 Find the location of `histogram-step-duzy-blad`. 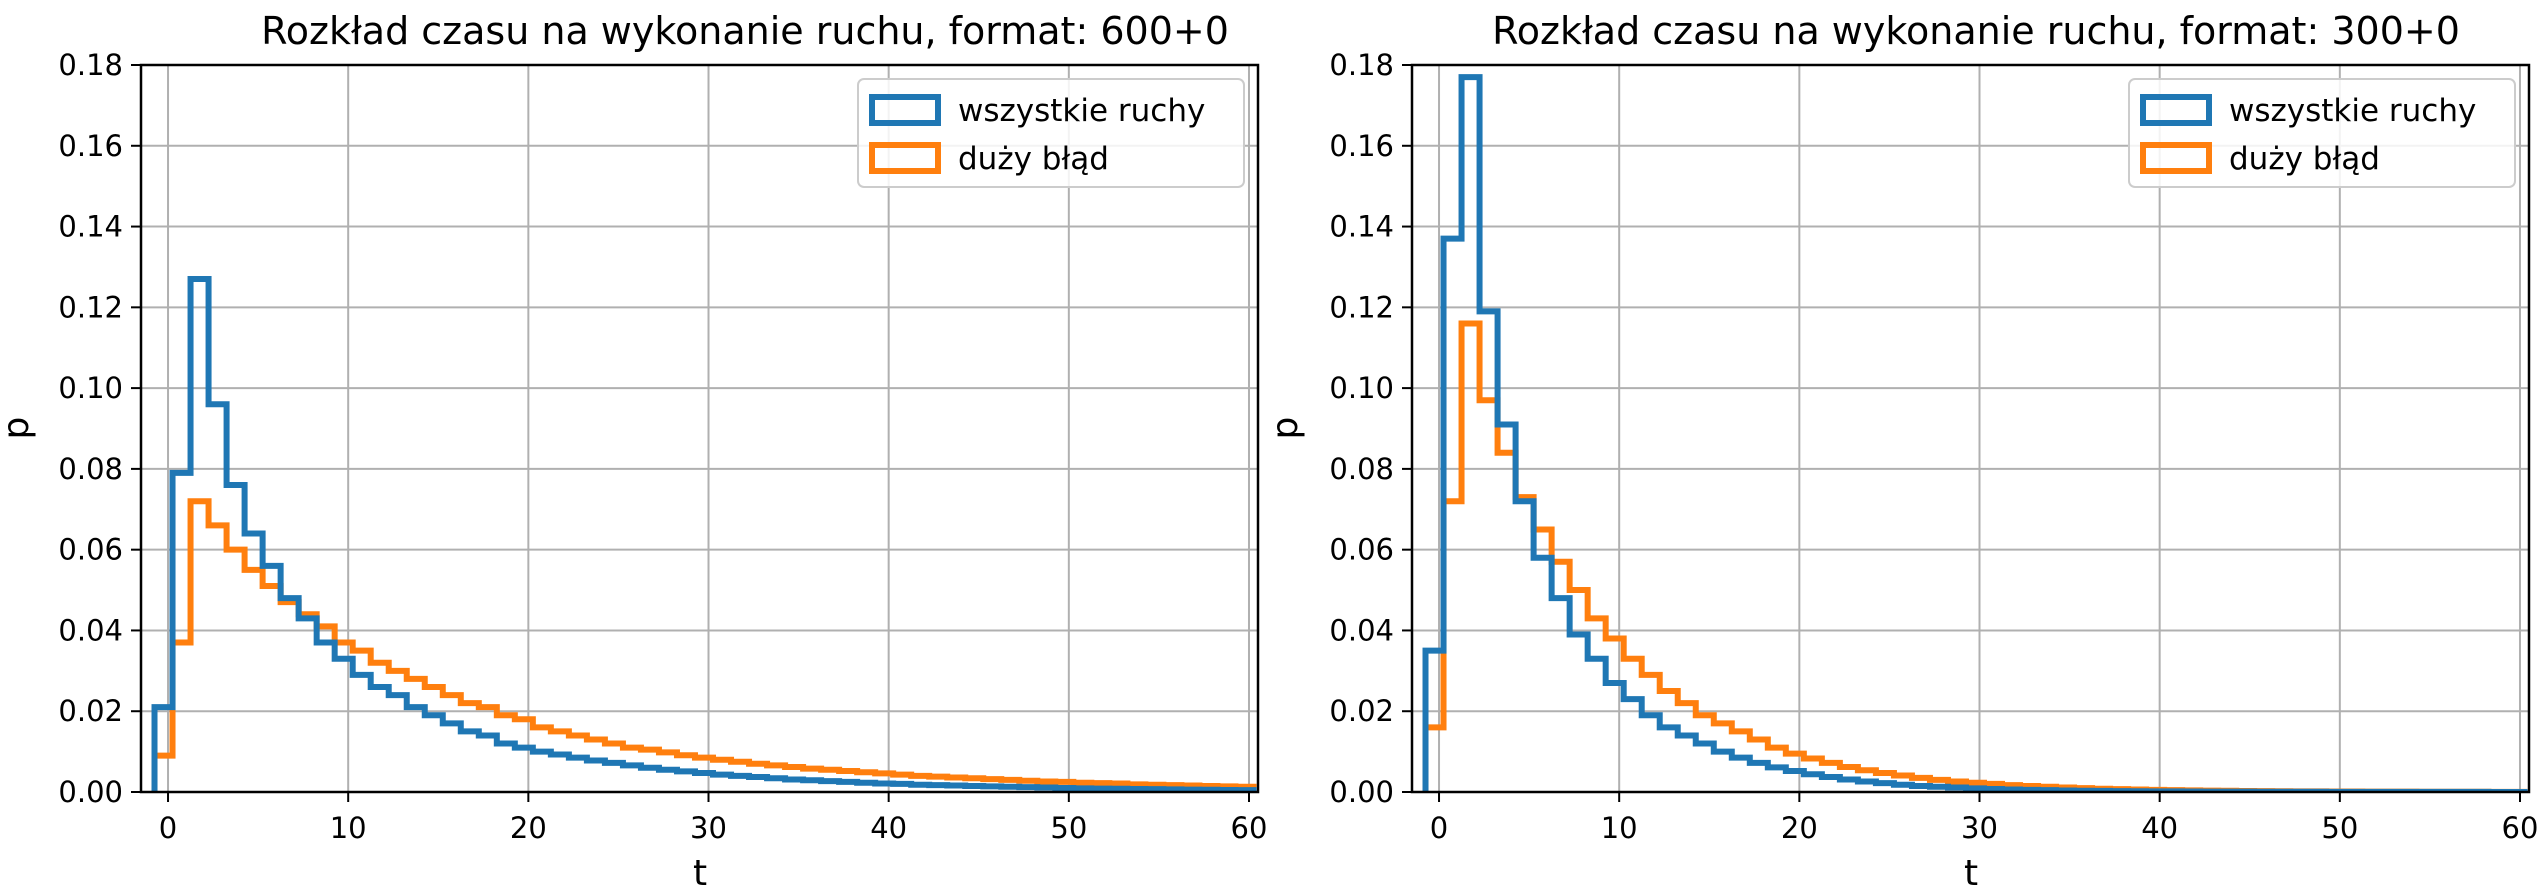

histogram-step-duzy-blad is located at coordinates (704, 645).